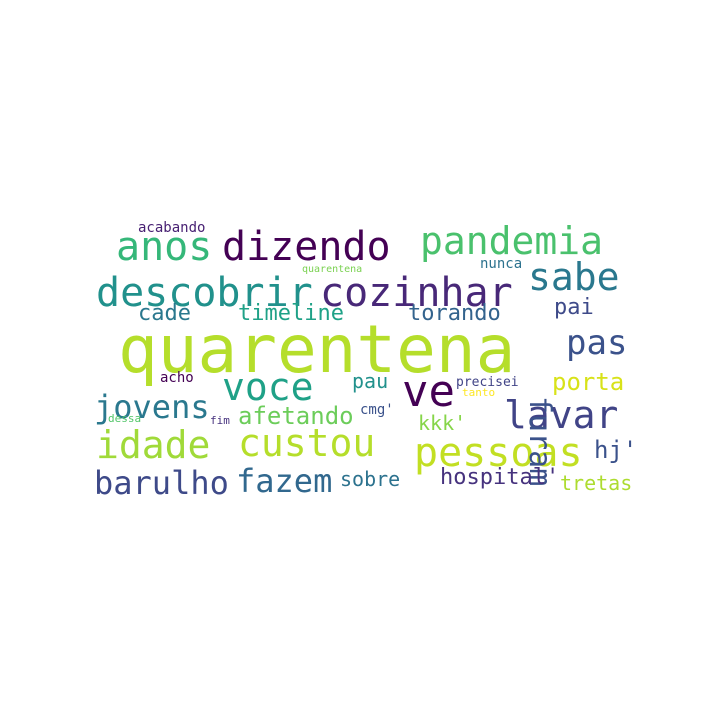 This screenshot has width=720, height=720. What do you see at coordinates (501, 264) in the screenshot?
I see `word-cloud-word: nunca` at bounding box center [501, 264].